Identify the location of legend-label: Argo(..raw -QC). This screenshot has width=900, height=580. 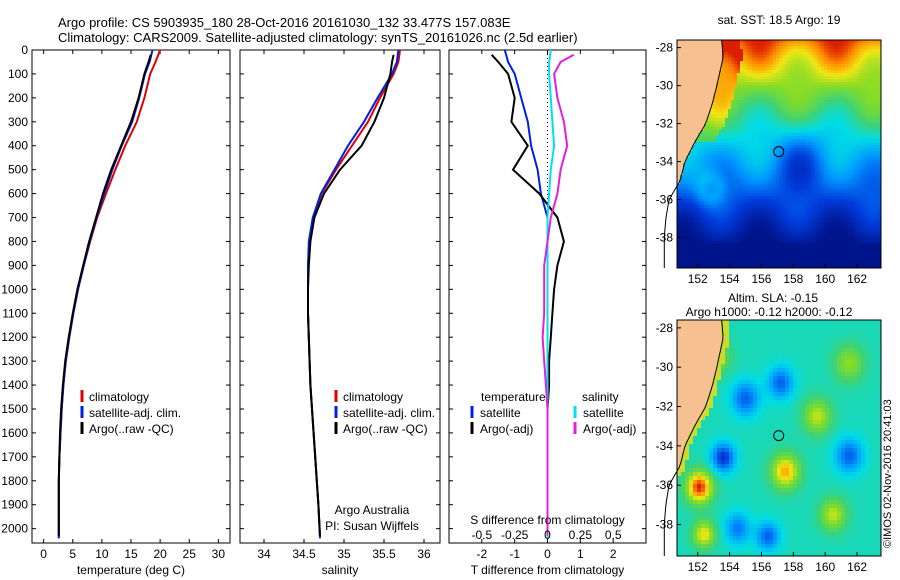
(385, 429).